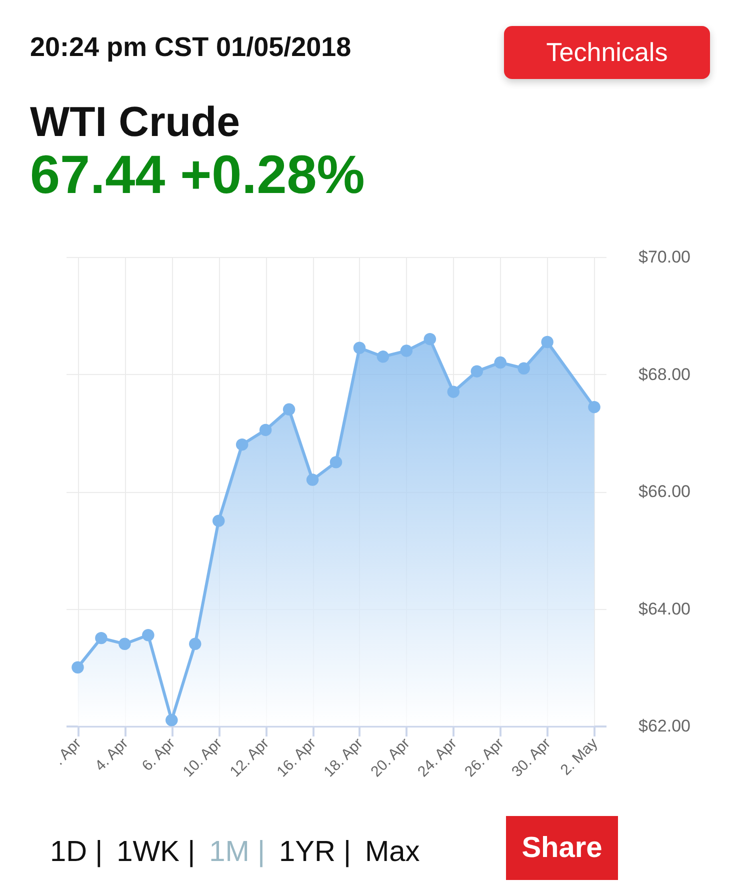 Image resolution: width=734 pixels, height=890 pixels. I want to click on x-tick-label: 12. Apr, so click(249, 757).